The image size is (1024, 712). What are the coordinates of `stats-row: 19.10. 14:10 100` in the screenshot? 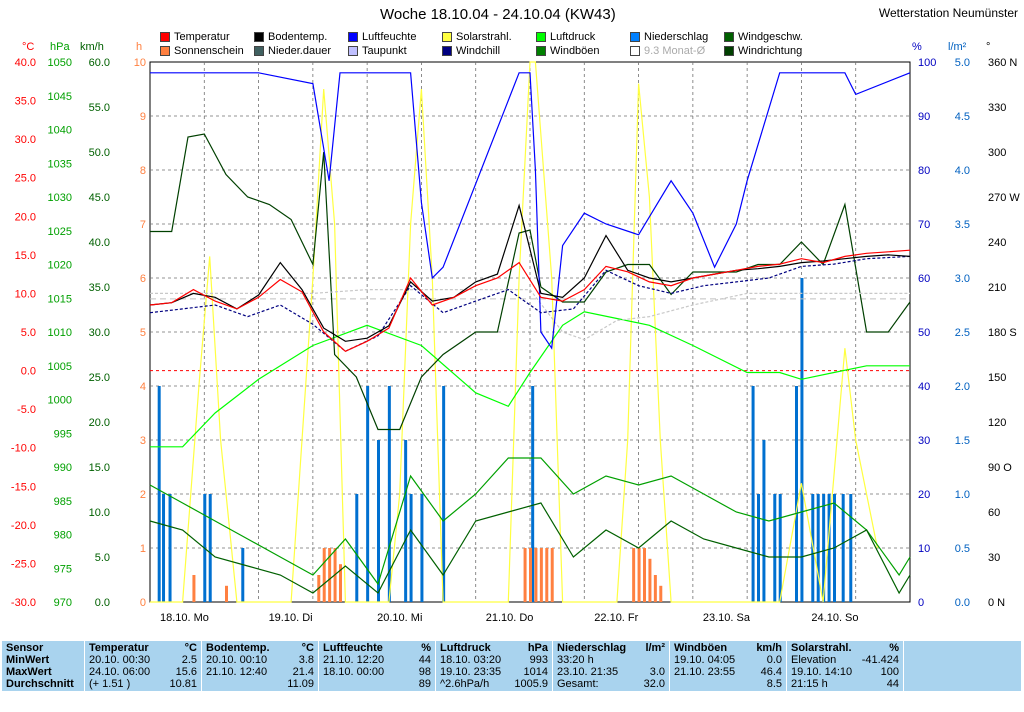 It's located at (845, 672).